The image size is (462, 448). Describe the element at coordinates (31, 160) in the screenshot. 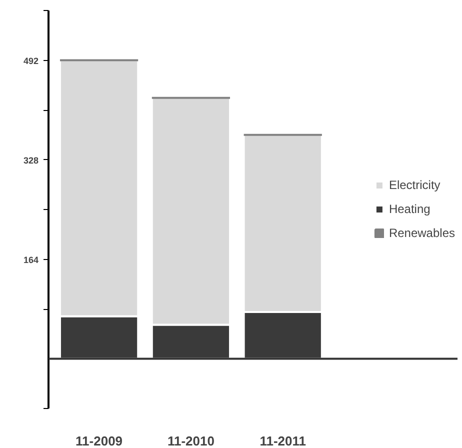

I see `y-tick-label: 328` at that location.